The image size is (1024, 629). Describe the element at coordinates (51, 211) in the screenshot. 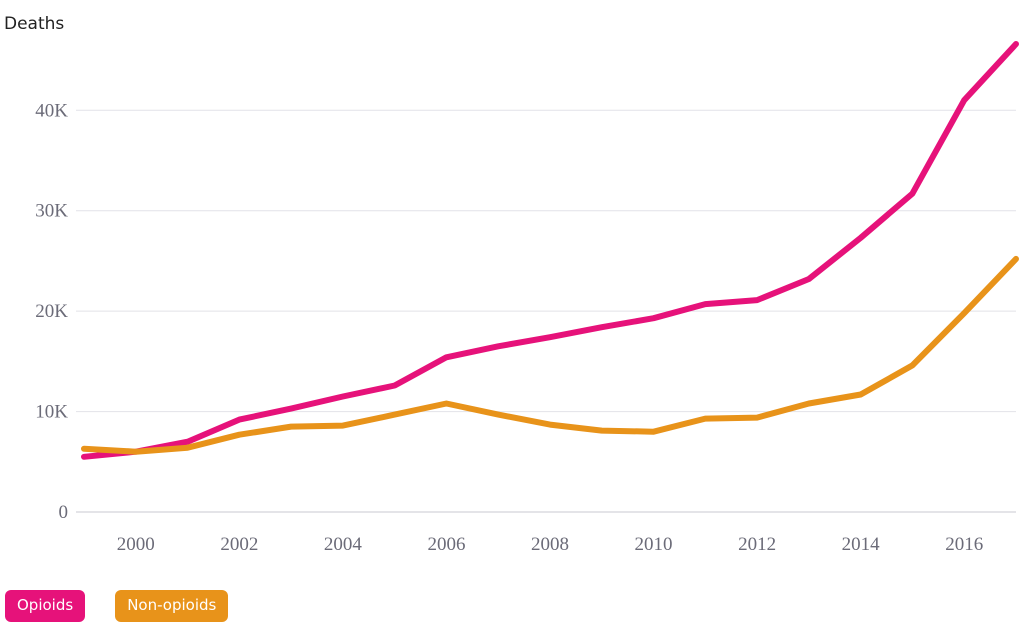

I see `y-tick-label: 30K` at that location.